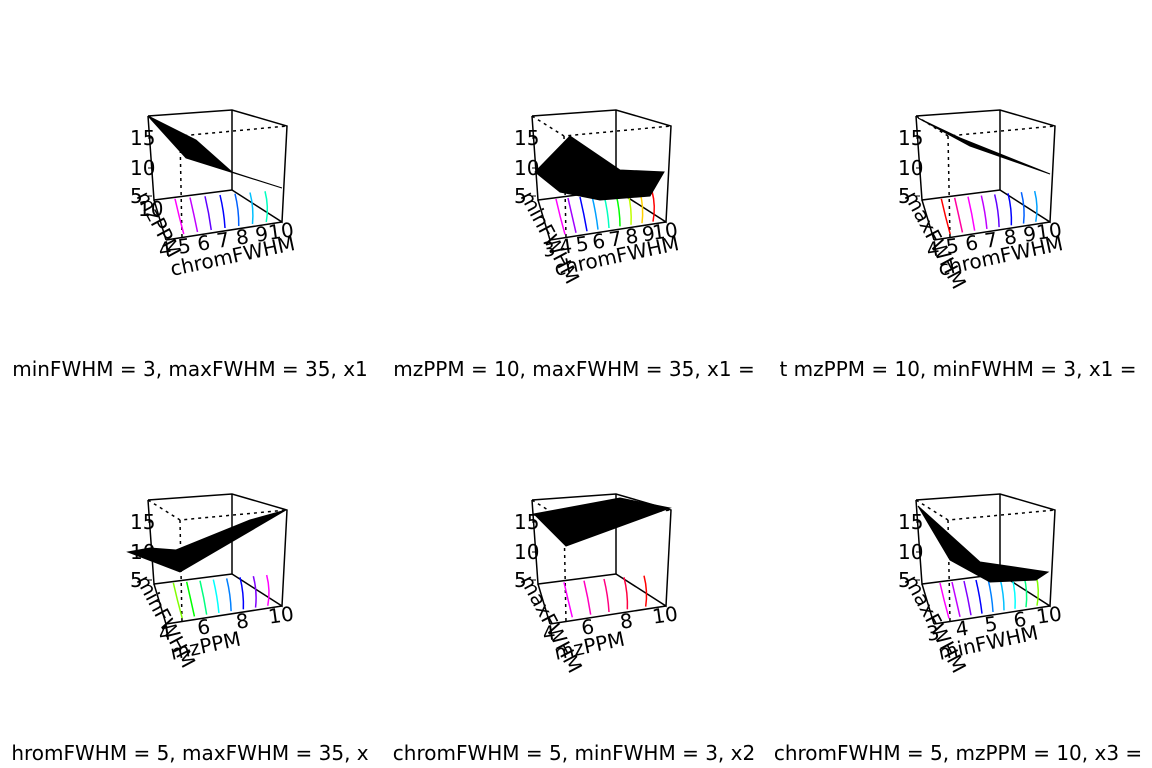  What do you see at coordinates (958, 753) in the screenshot?
I see `panel-subtitle: chromFWHM = 5, mzPPM = 10, x3 =` at bounding box center [958, 753].